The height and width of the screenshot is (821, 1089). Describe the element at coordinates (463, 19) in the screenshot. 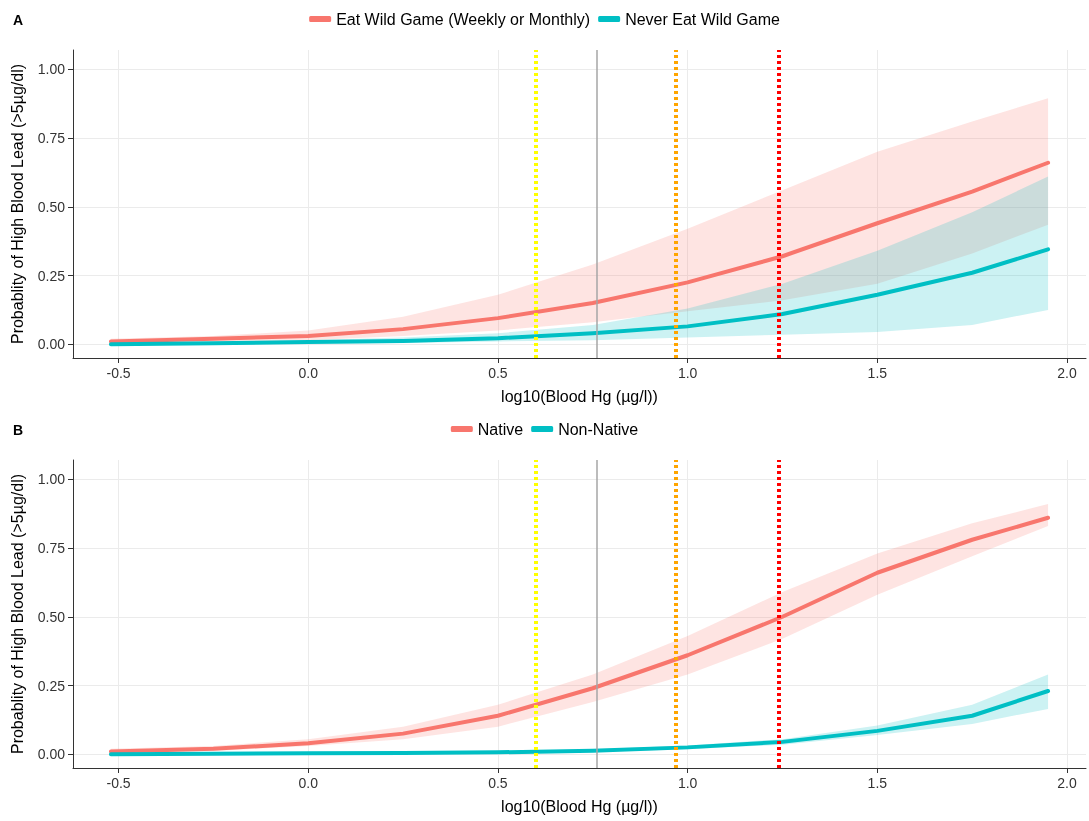

I see `legend-label: Eat Wild Game (Weekly or Monthly)` at that location.